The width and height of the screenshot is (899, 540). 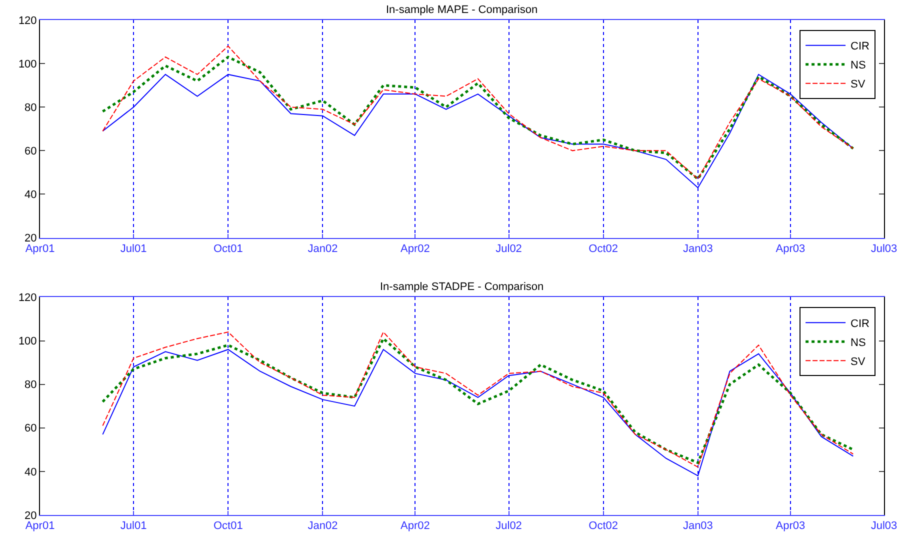 What do you see at coordinates (462, 10) in the screenshot?
I see `chart-title: In-sample MAPE - Comparison` at bounding box center [462, 10].